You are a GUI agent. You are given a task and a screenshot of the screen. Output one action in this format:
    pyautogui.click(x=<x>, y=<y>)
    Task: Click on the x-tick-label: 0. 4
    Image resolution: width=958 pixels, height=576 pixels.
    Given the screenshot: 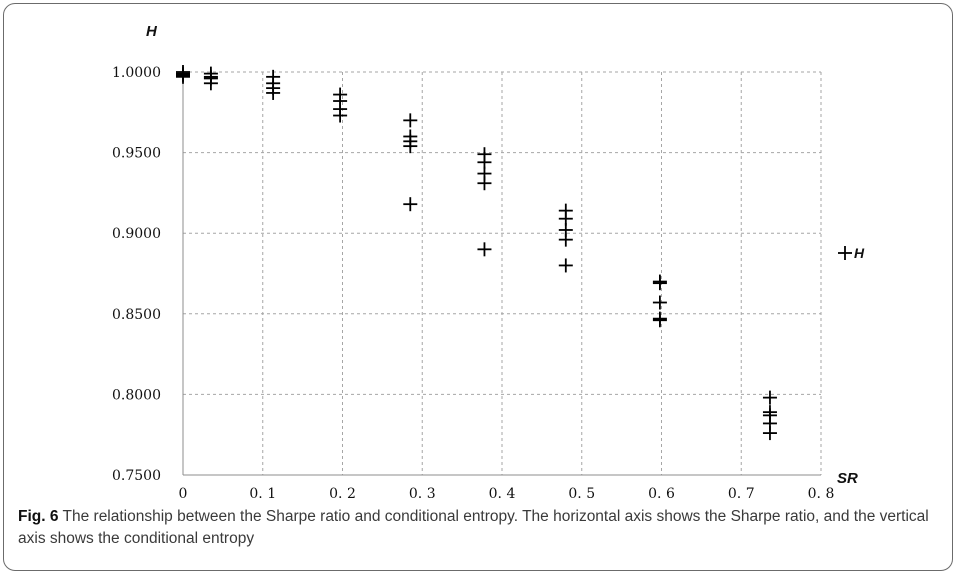 What is the action you would take?
    pyautogui.click(x=502, y=493)
    